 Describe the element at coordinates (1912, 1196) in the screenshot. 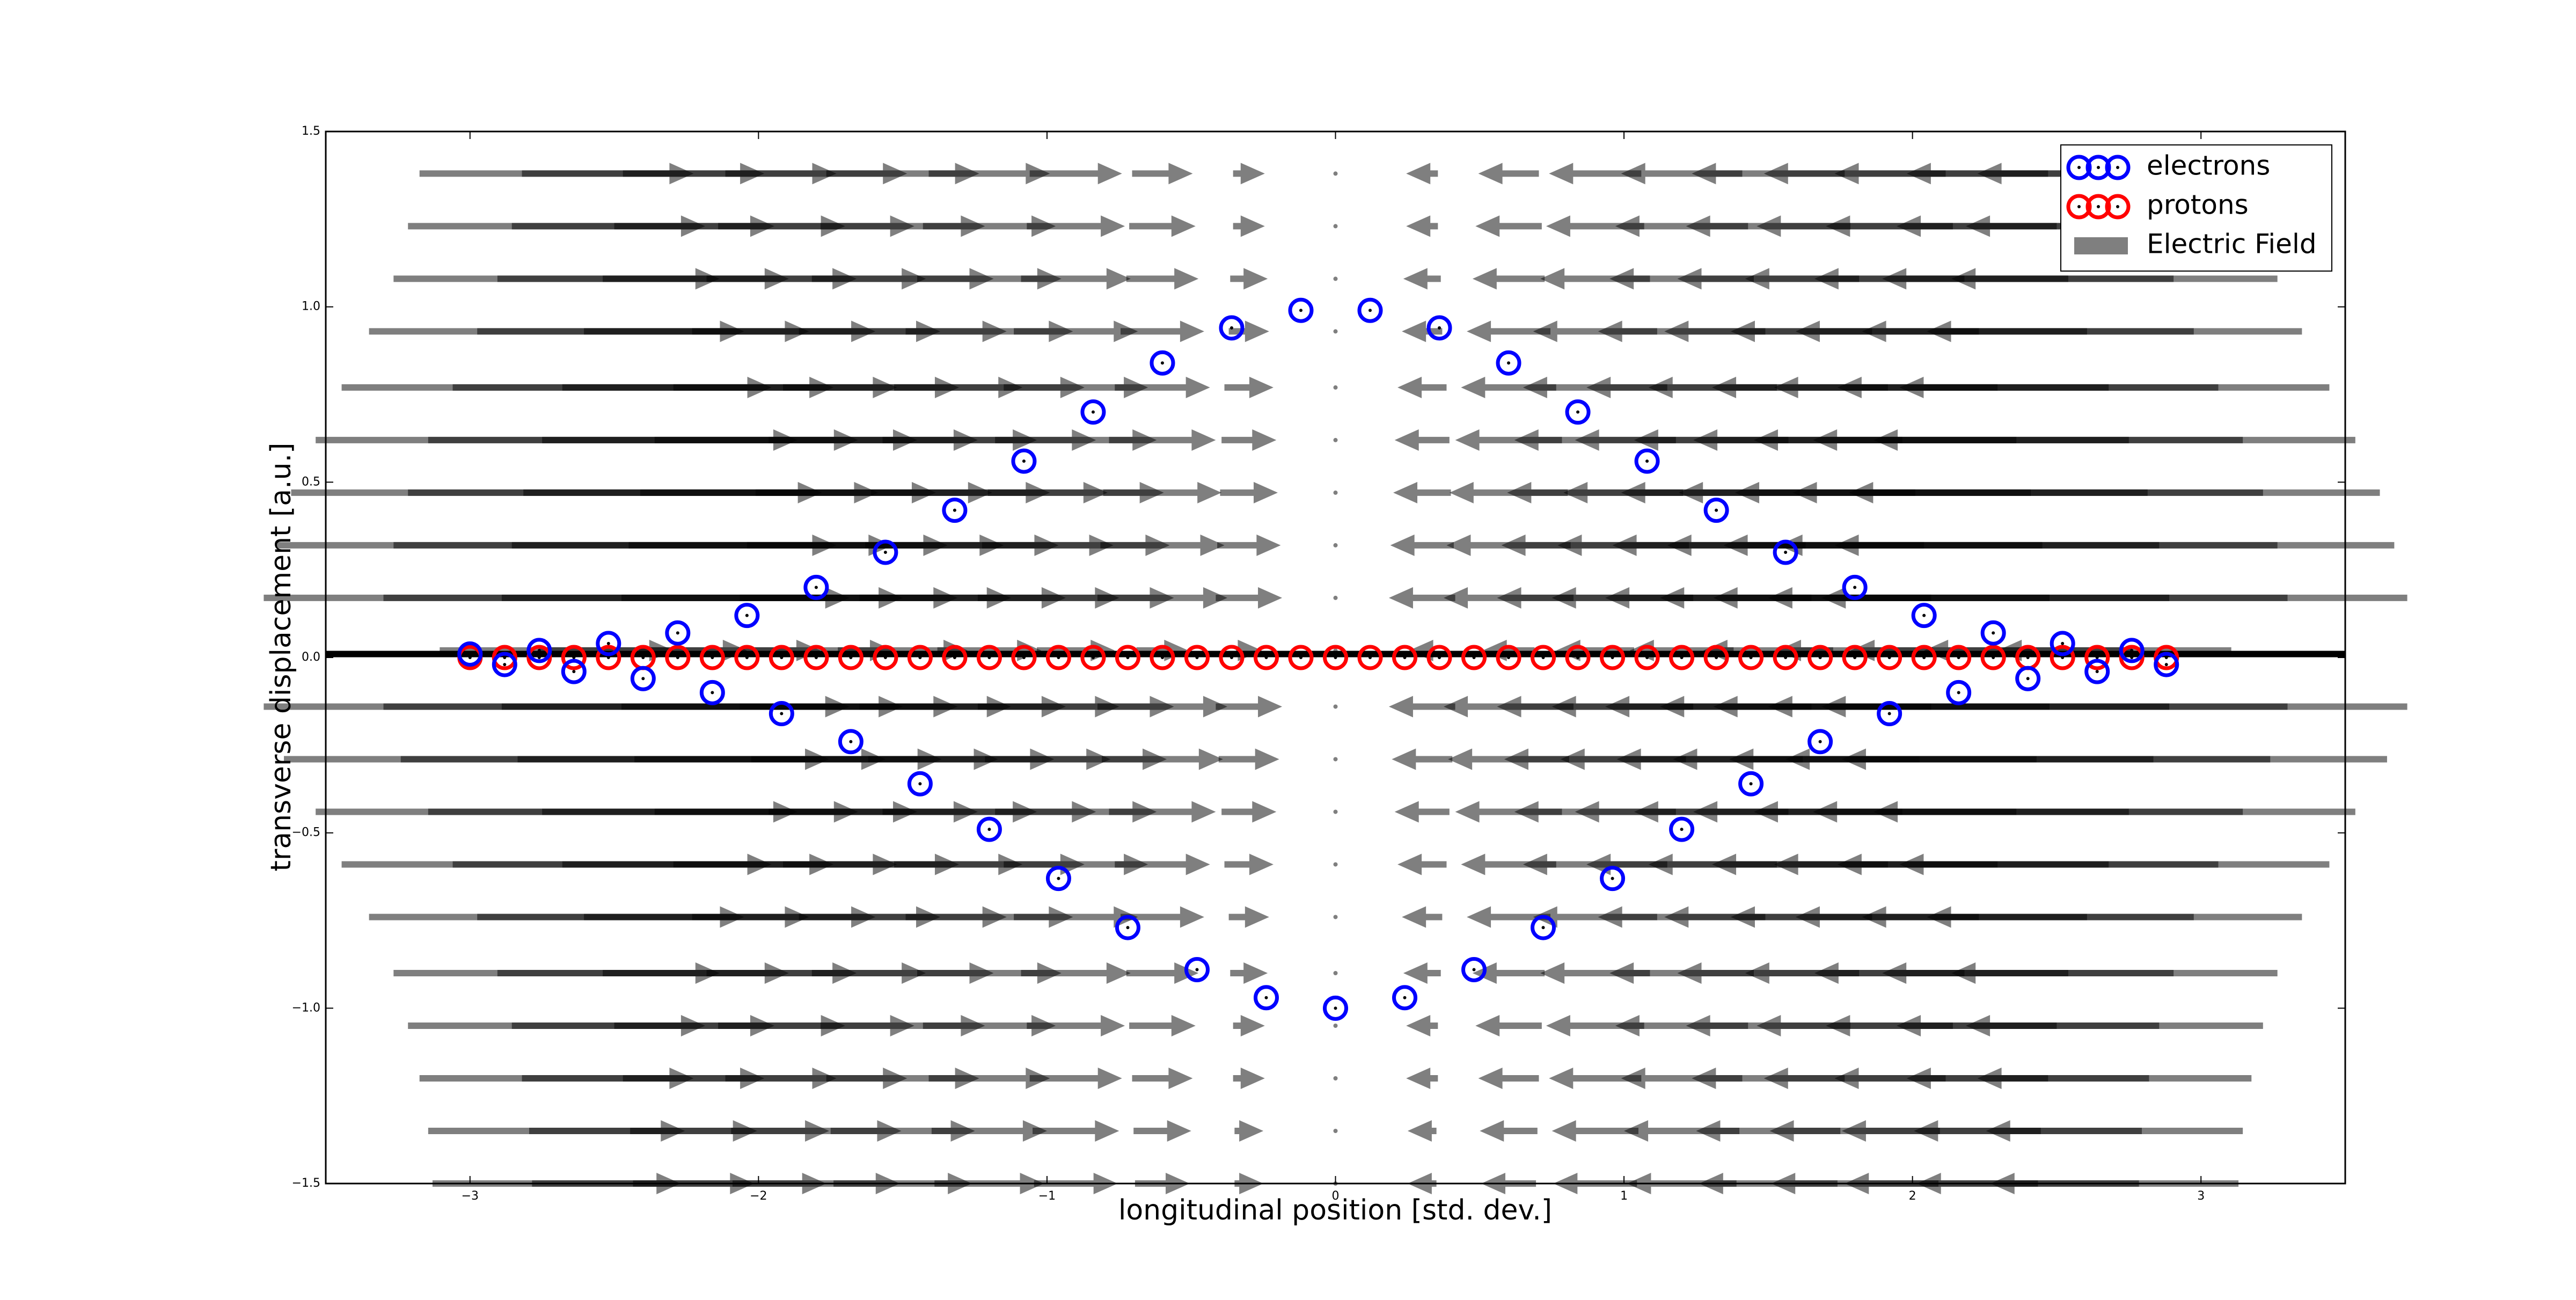

I see `x-tick-label: 2` at that location.